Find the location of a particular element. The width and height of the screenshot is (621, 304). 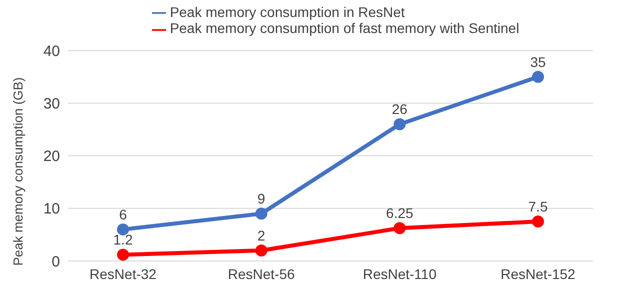

data-label: 35 is located at coordinates (538, 62).